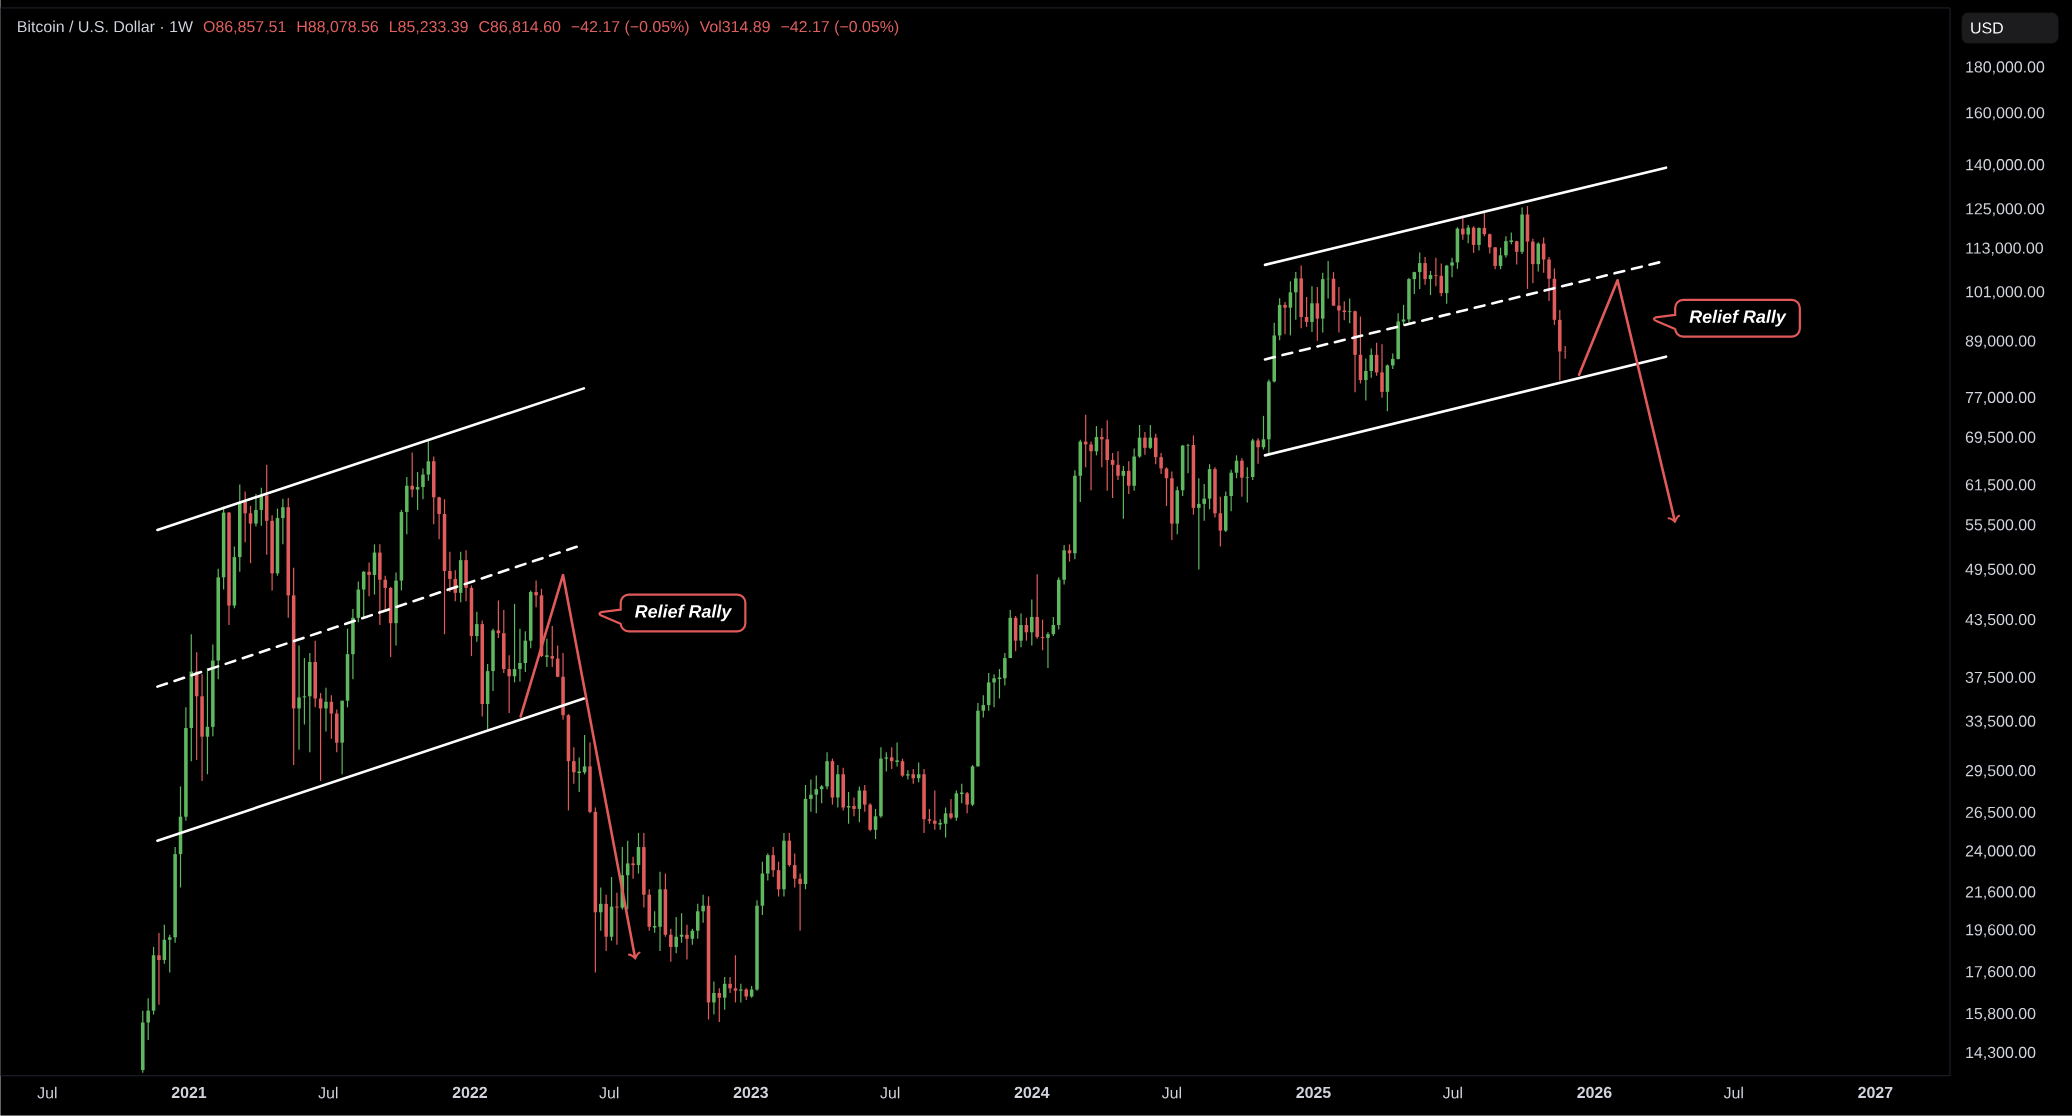  What do you see at coordinates (520, 28) in the screenshot?
I see `annotation: C86,814.60` at bounding box center [520, 28].